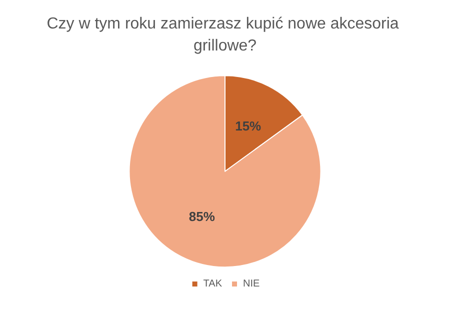  Describe the element at coordinates (251, 284) in the screenshot. I see `legend-label: NIE` at that location.